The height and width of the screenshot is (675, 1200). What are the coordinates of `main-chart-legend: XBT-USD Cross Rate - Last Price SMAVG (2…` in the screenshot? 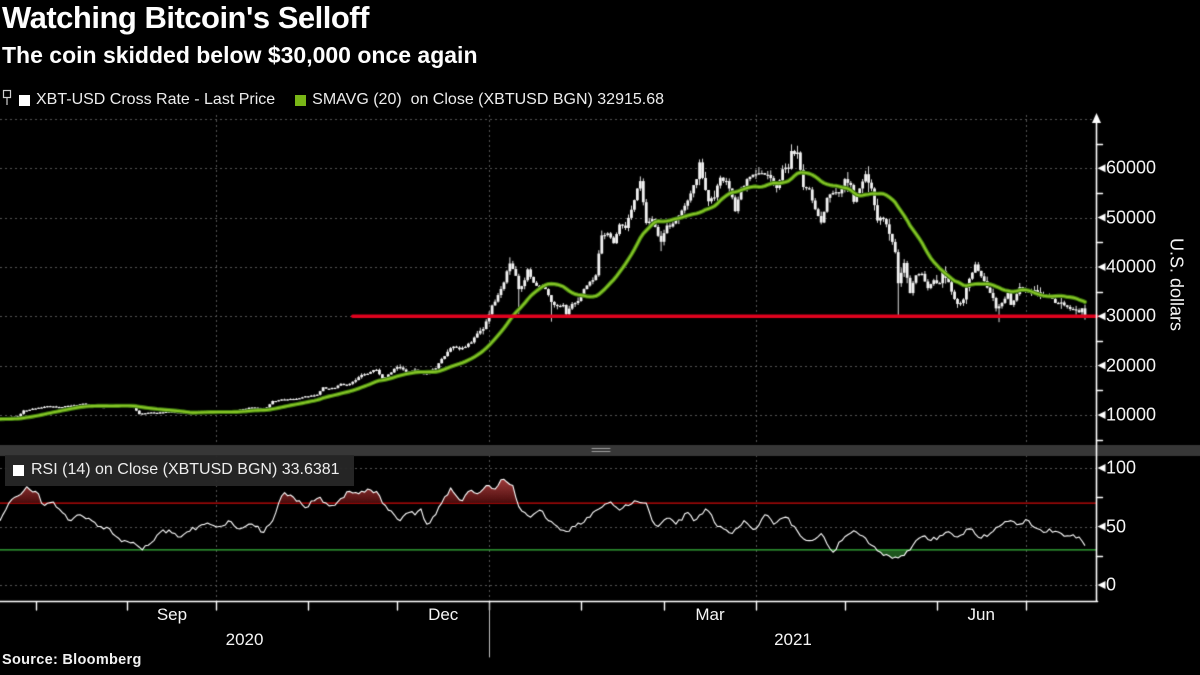 It's located at (333, 100).